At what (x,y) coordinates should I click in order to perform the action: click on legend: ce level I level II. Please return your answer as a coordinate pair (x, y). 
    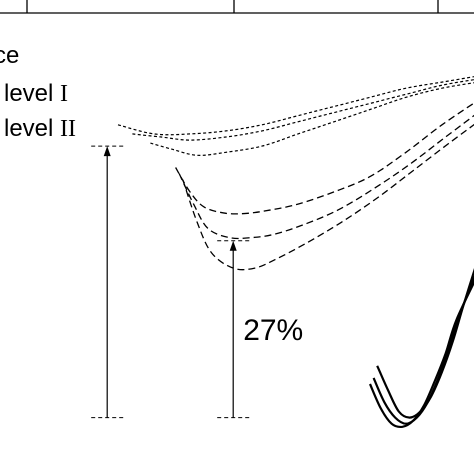
    Looking at the image, I should click on (38, 92).